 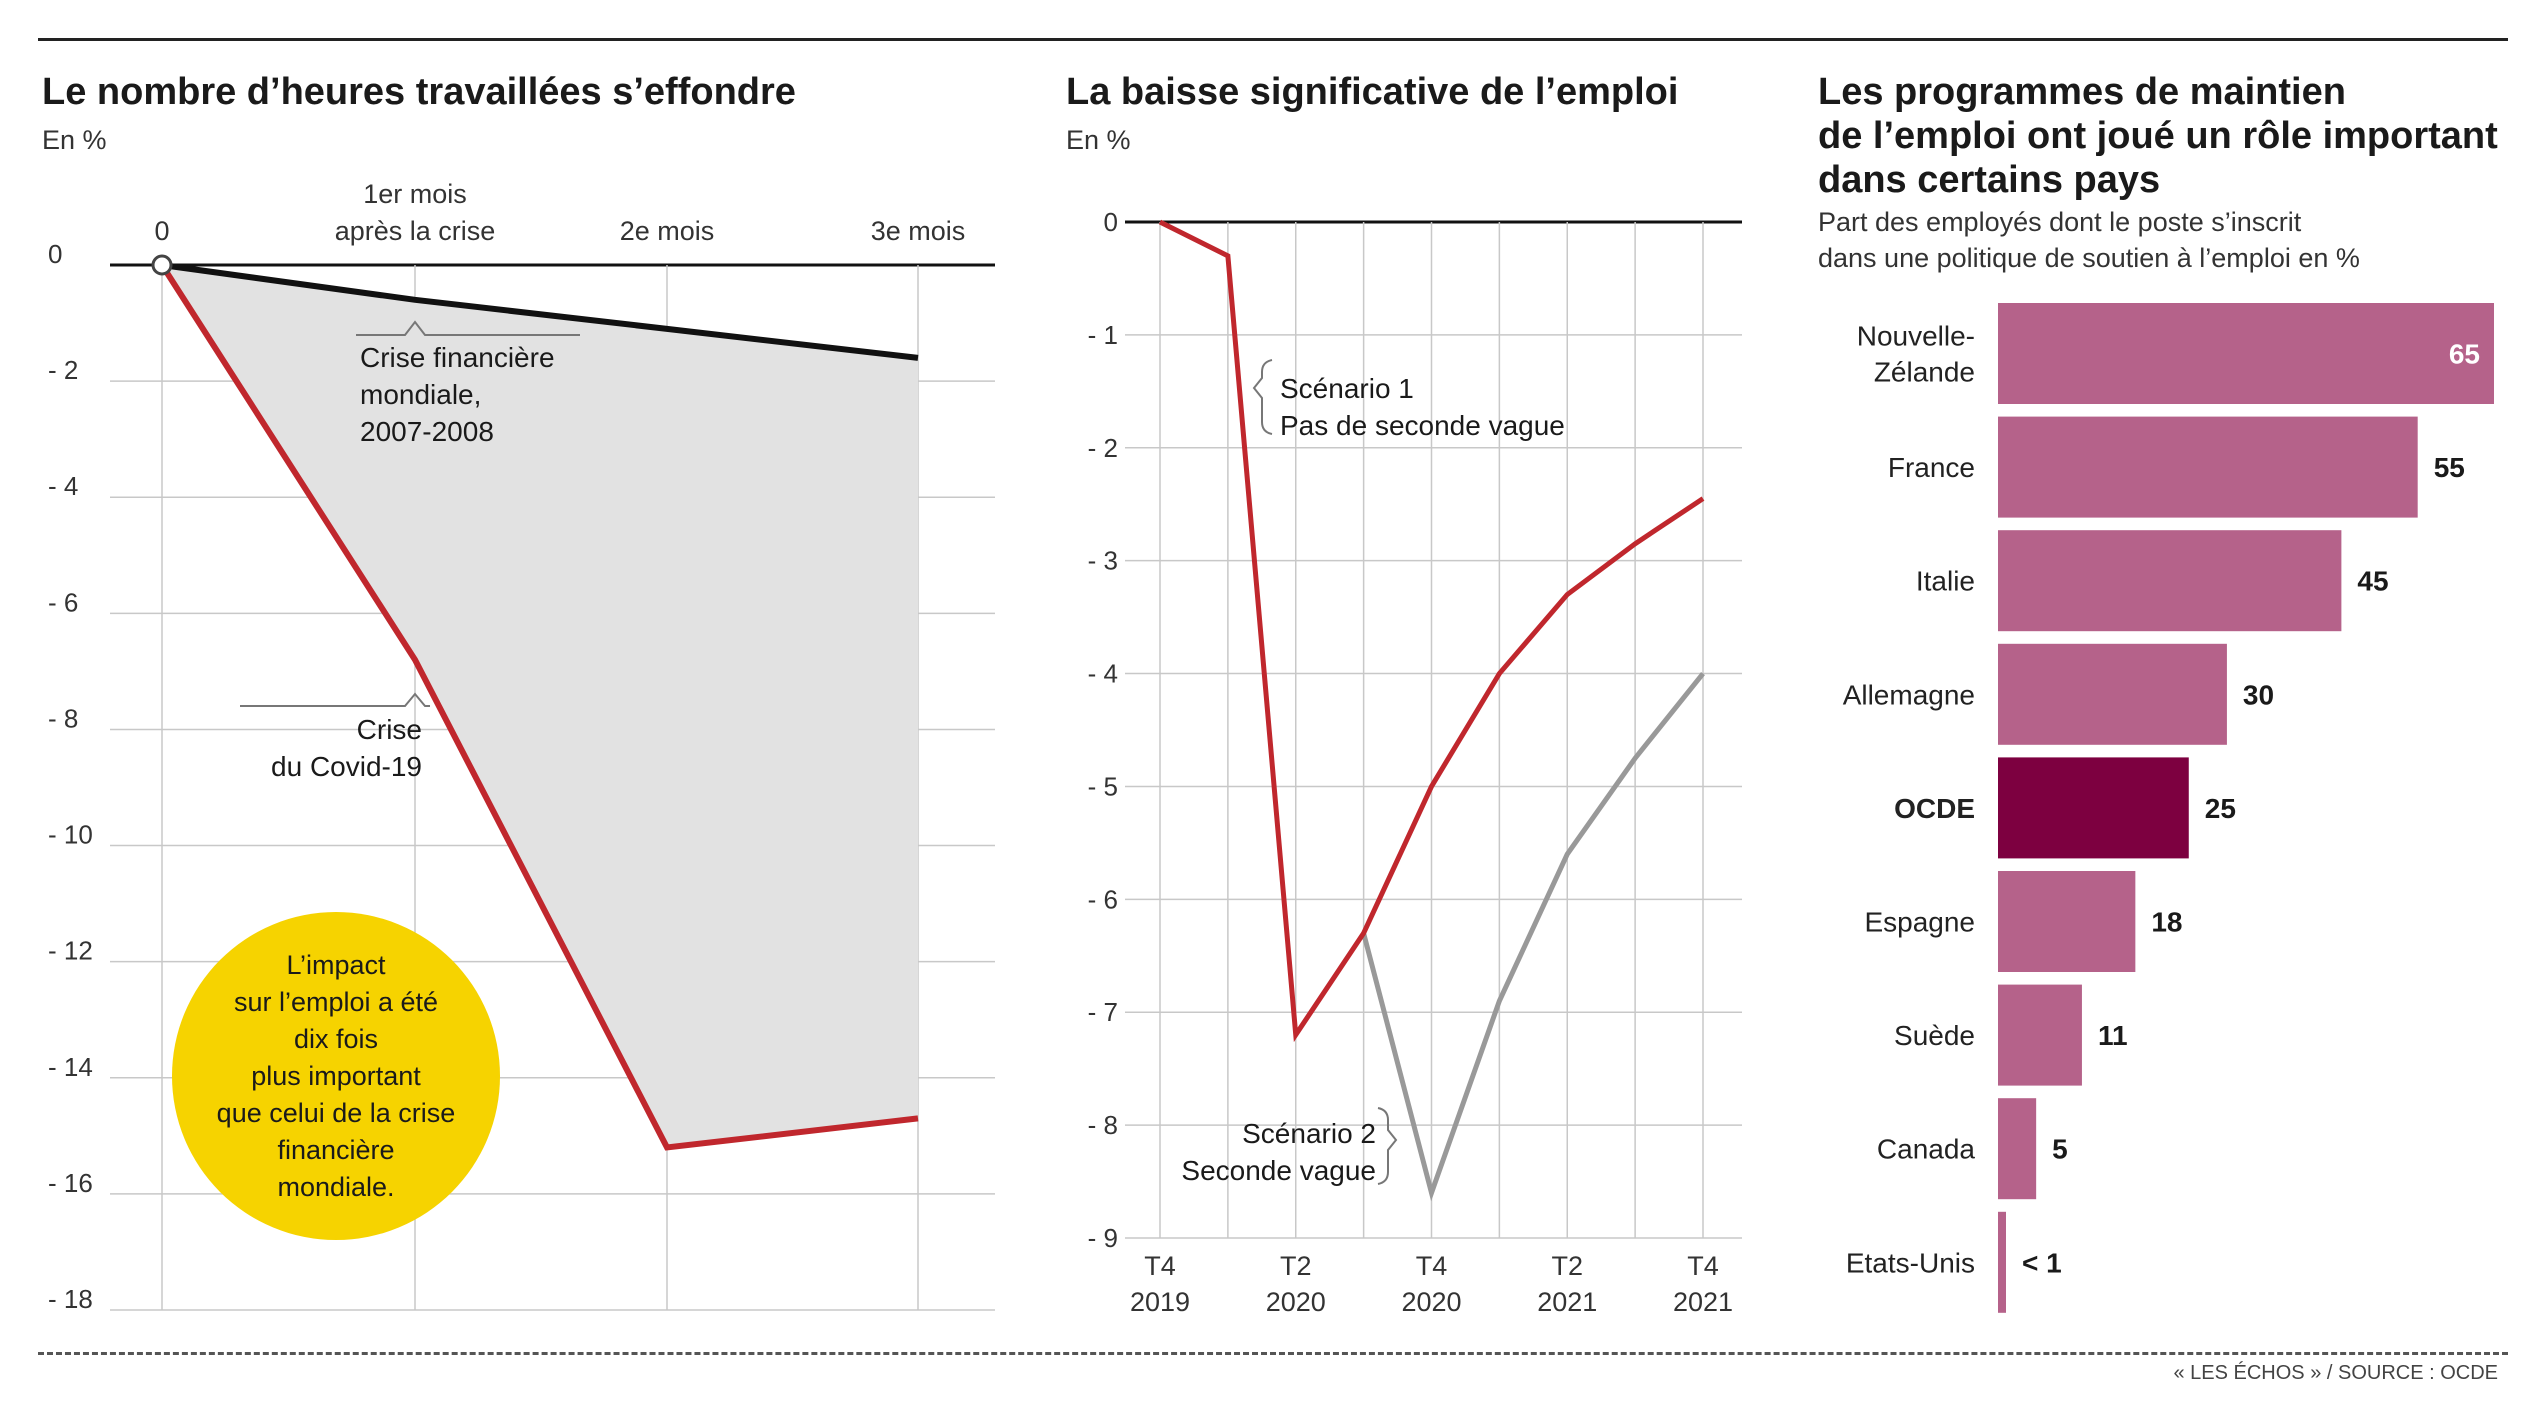 I want to click on annotation-line: L’impact, so click(x=336, y=964).